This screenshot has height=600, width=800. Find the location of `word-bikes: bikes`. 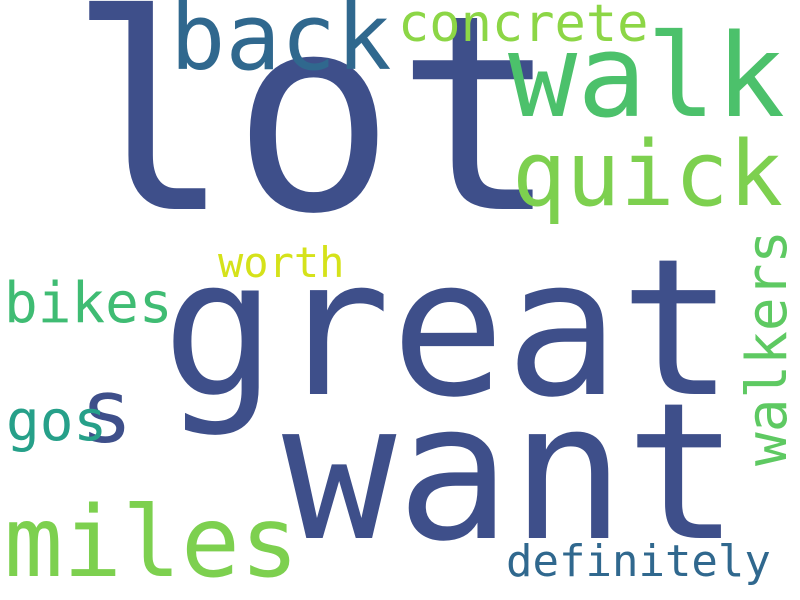

word-bikes: bikes is located at coordinates (88, 303).